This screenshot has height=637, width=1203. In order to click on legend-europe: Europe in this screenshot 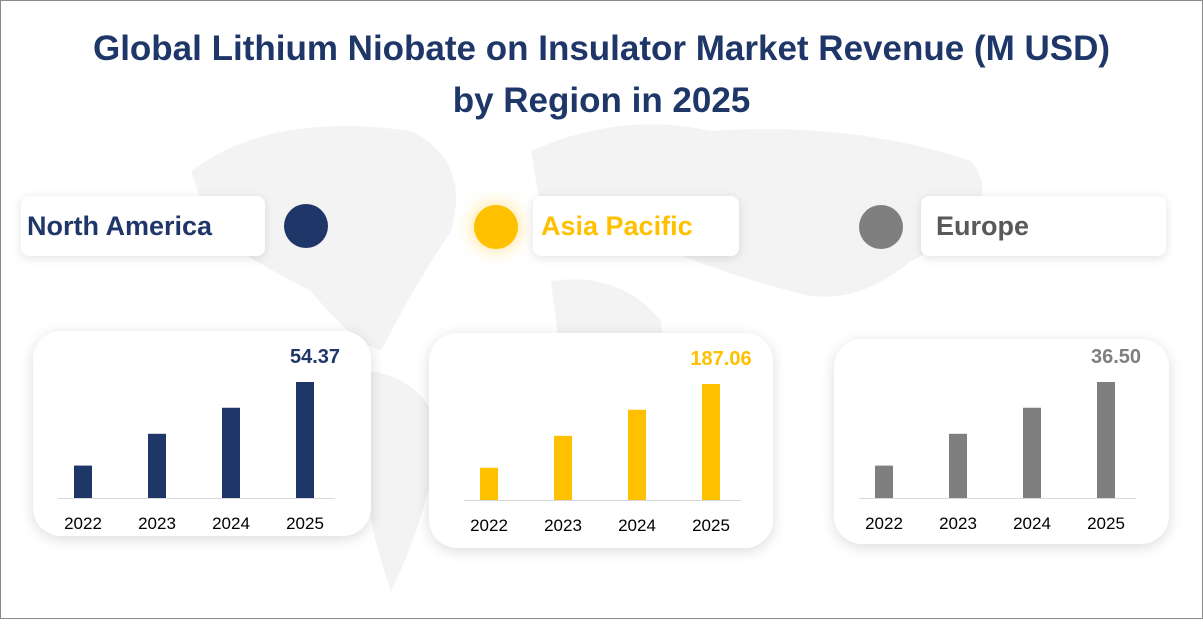, I will do `click(1043, 226)`.